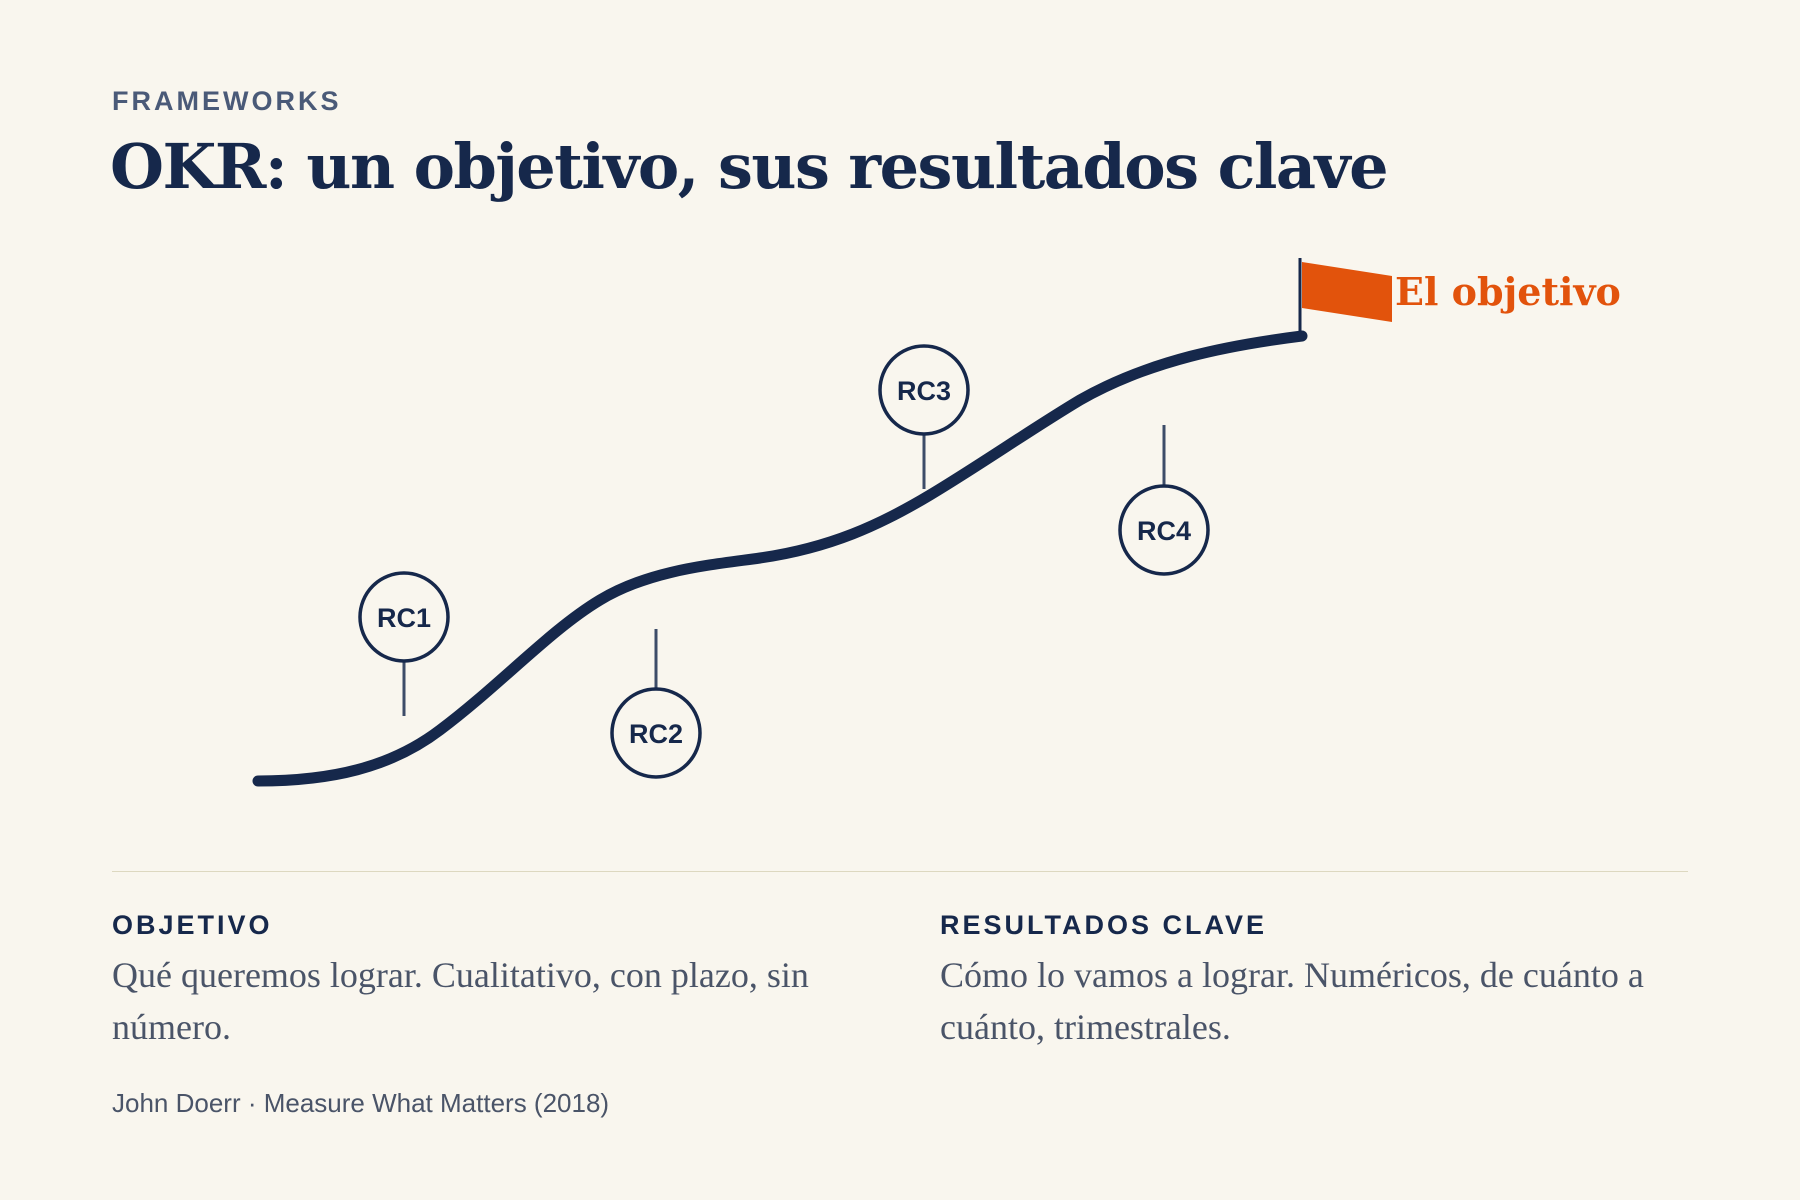 This screenshot has height=1200, width=1800. What do you see at coordinates (361, 1103) in the screenshot?
I see `source-credit: John Doerr · Measure What Matters (2018)` at bounding box center [361, 1103].